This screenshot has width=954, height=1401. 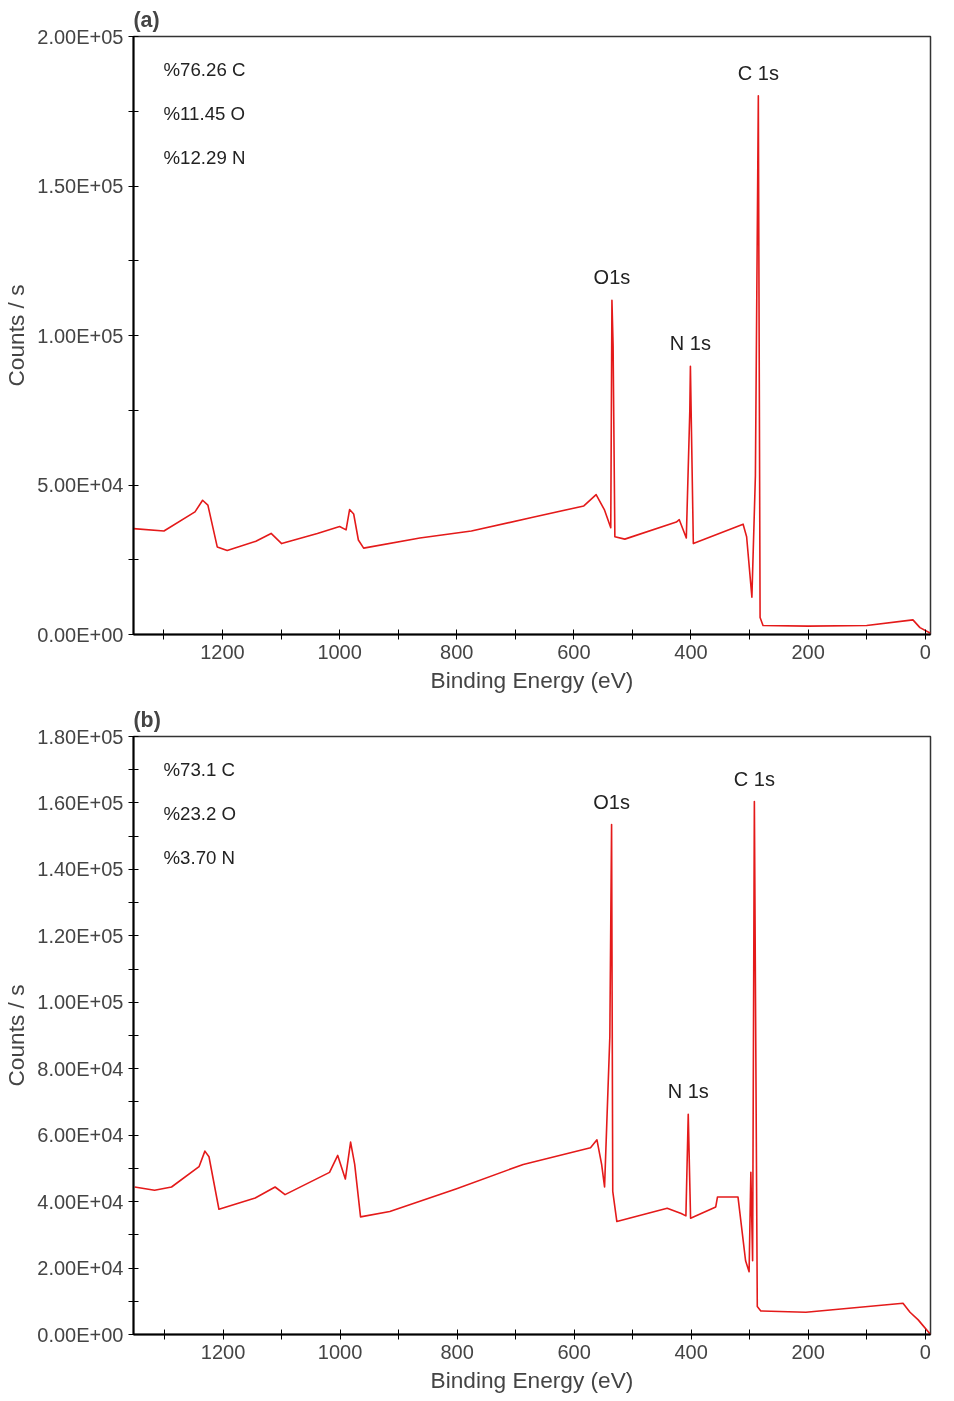 I want to click on chart-title: (b), so click(x=147, y=719).